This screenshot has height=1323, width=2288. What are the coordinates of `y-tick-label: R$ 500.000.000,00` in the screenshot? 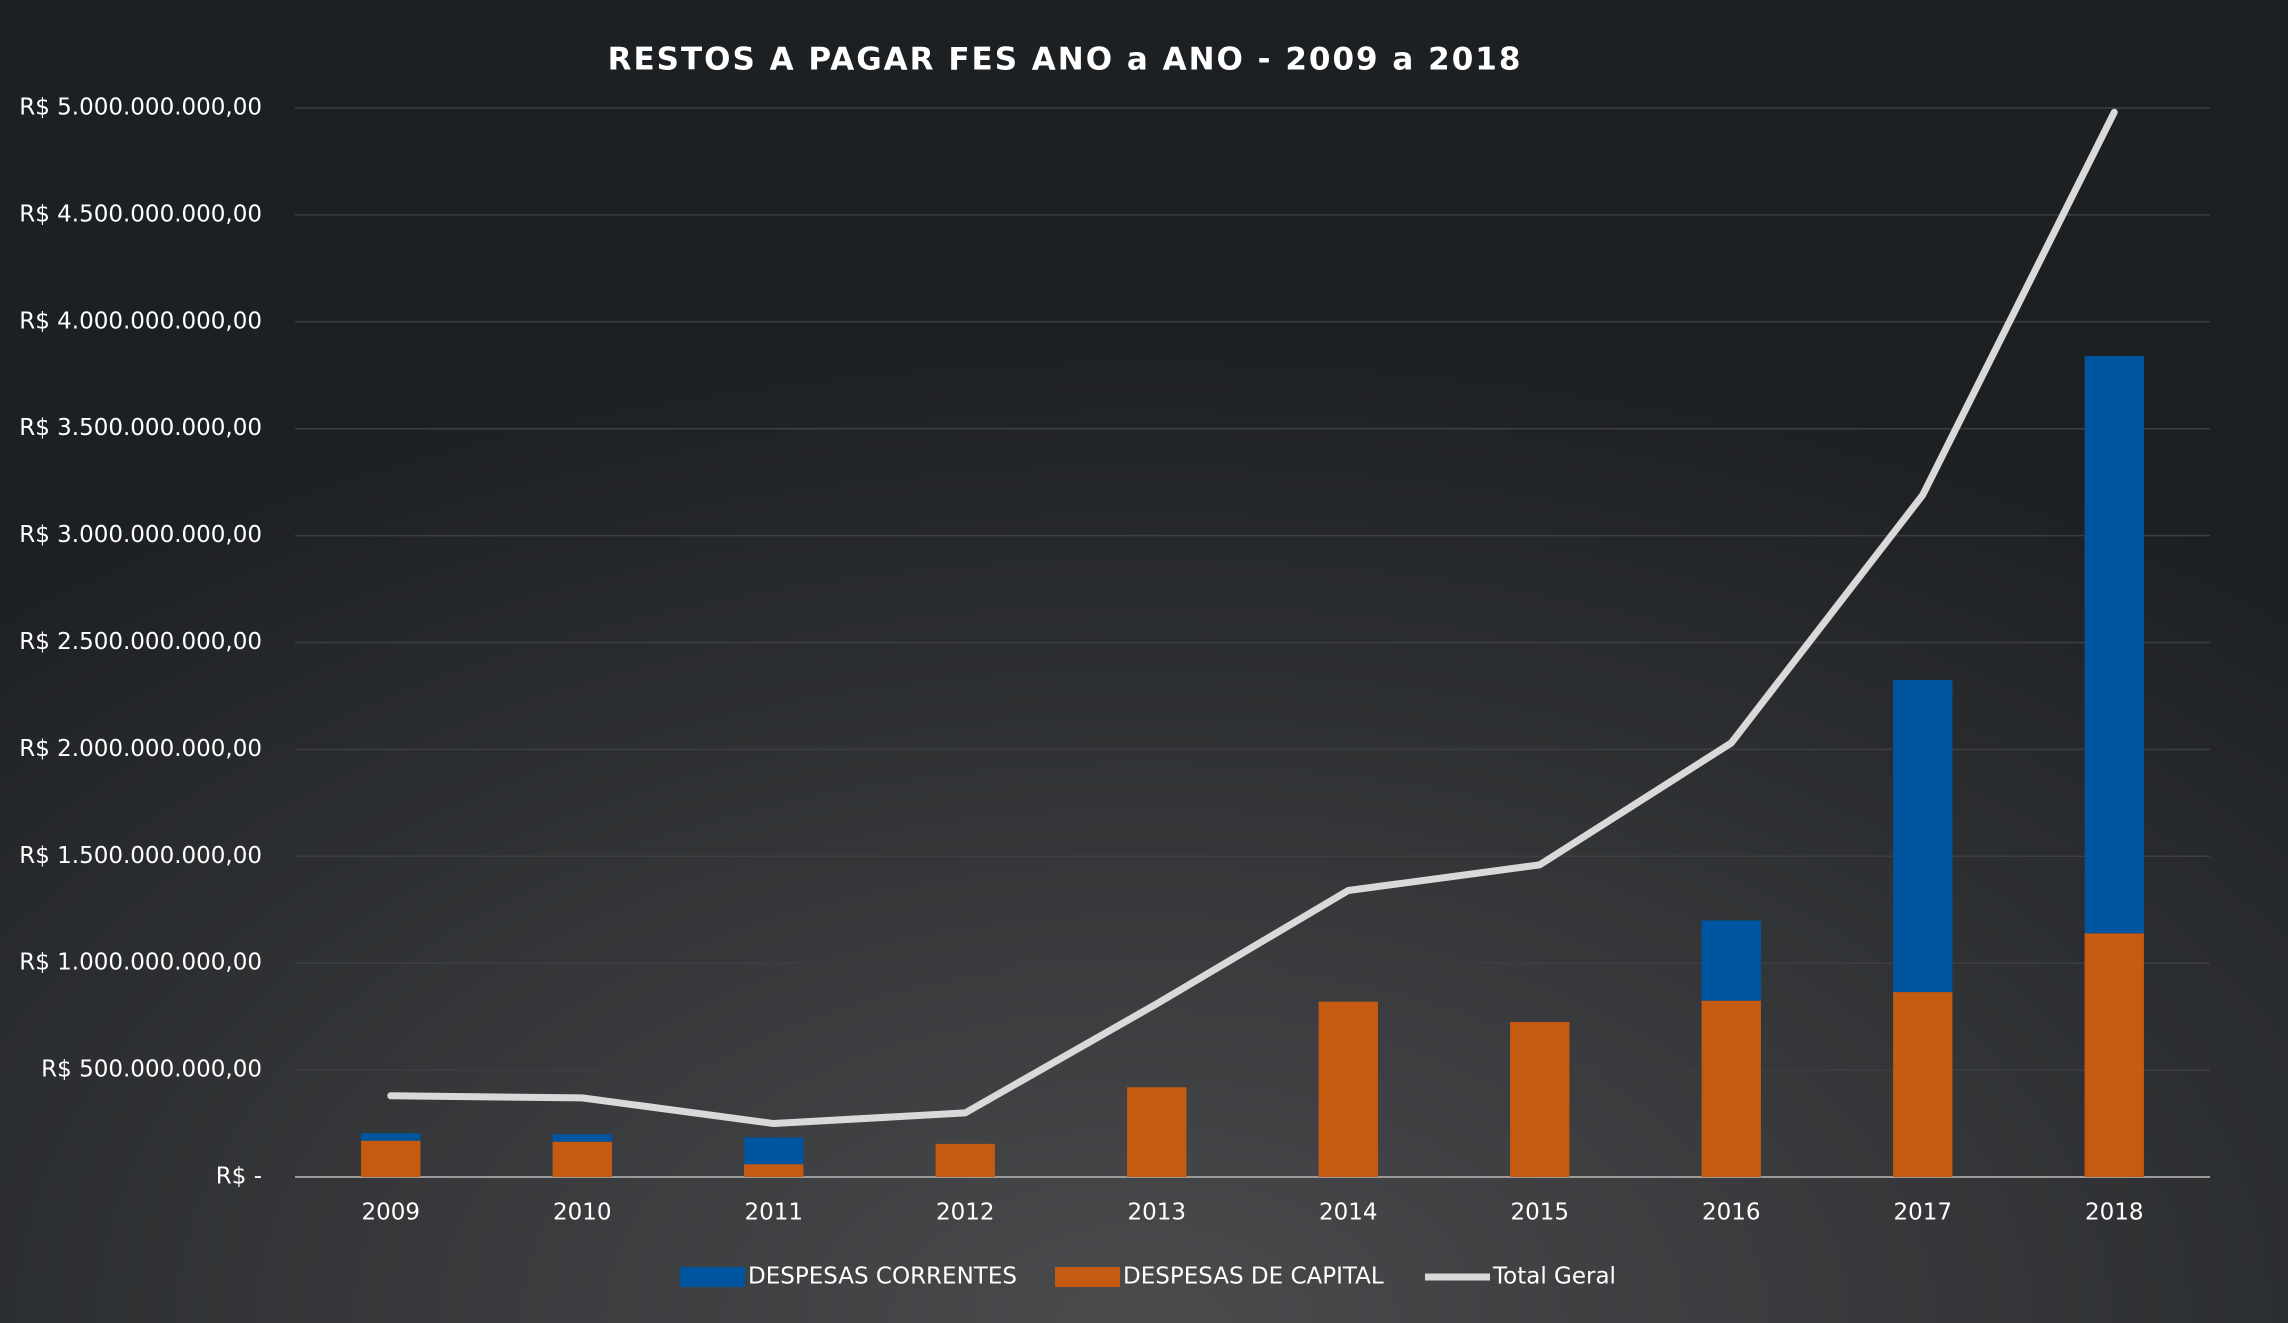 It's located at (151, 1070).